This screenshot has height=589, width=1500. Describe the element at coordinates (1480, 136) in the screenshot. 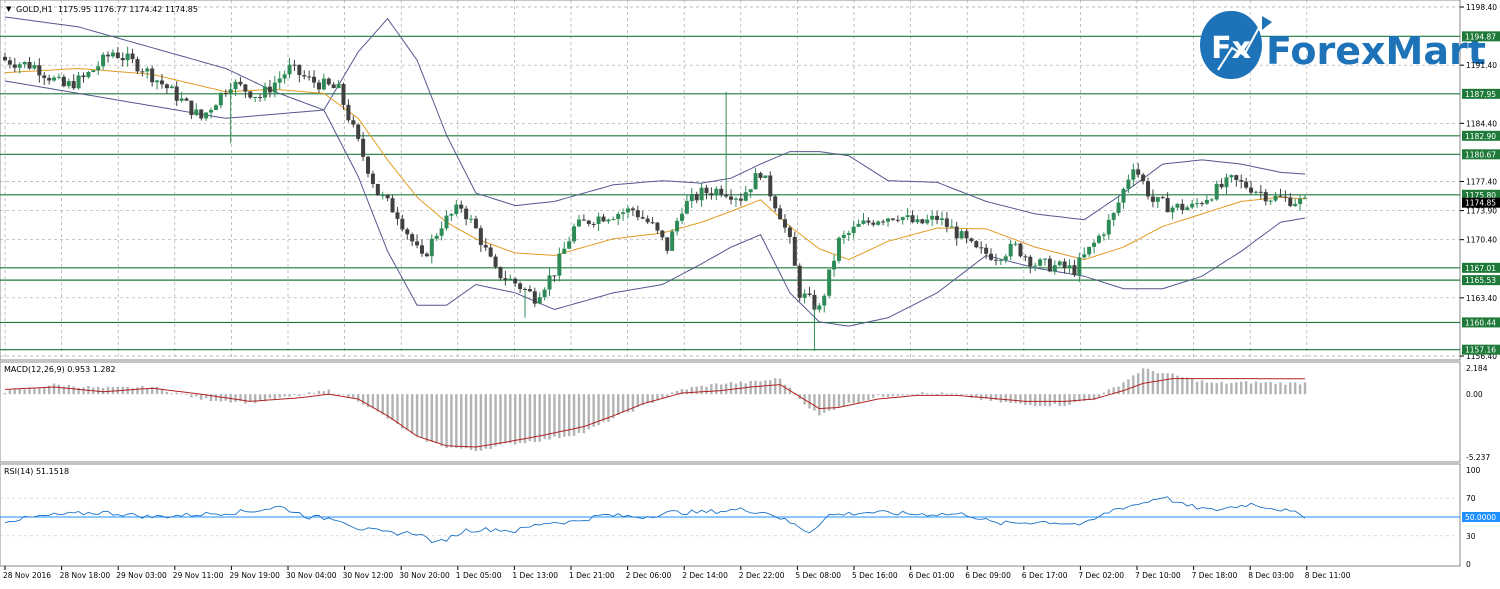

I see `level-price-label: 1182.90` at that location.